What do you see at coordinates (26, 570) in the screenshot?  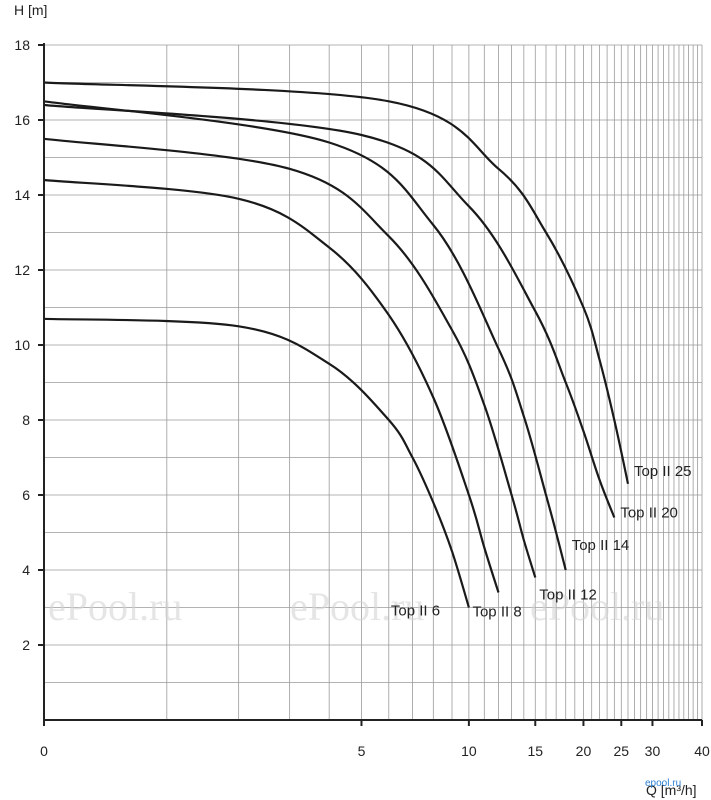 I see `y-tick-label: 4` at bounding box center [26, 570].